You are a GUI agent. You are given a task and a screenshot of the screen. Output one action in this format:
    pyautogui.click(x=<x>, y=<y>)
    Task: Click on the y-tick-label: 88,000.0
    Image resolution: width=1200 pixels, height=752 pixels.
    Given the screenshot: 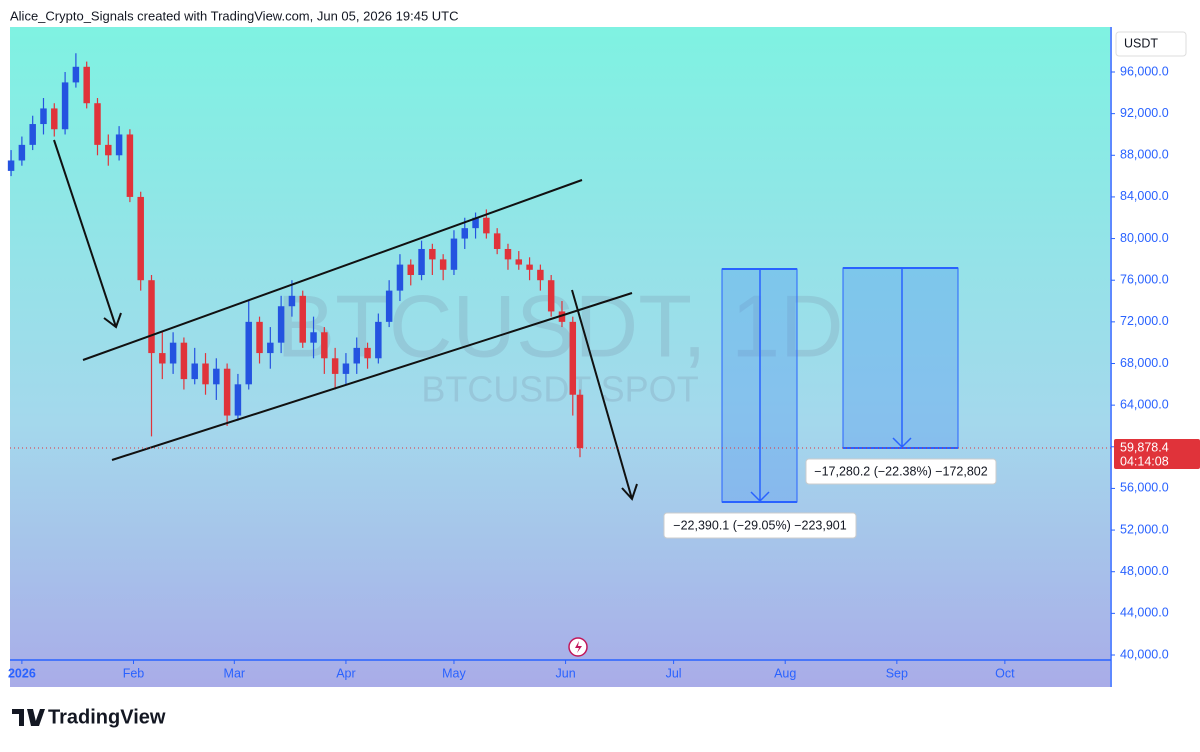 What is the action you would take?
    pyautogui.click(x=1144, y=155)
    